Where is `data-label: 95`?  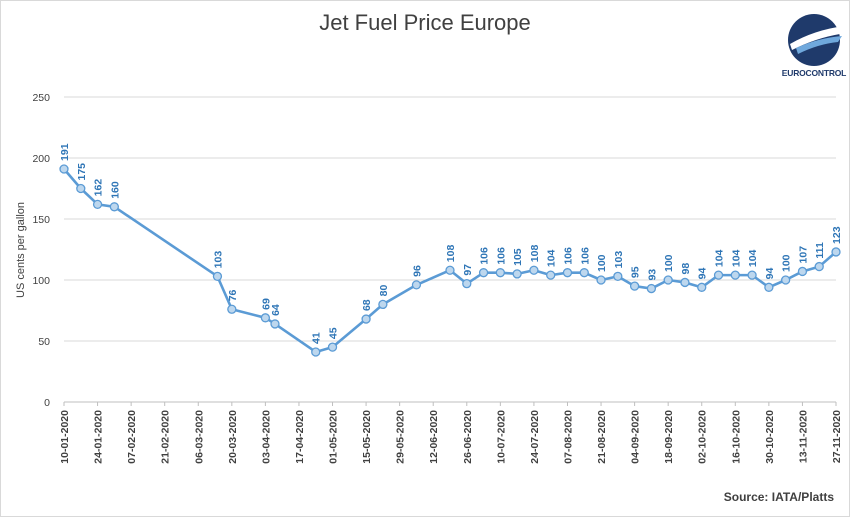
data-label: 95 is located at coordinates (636, 272).